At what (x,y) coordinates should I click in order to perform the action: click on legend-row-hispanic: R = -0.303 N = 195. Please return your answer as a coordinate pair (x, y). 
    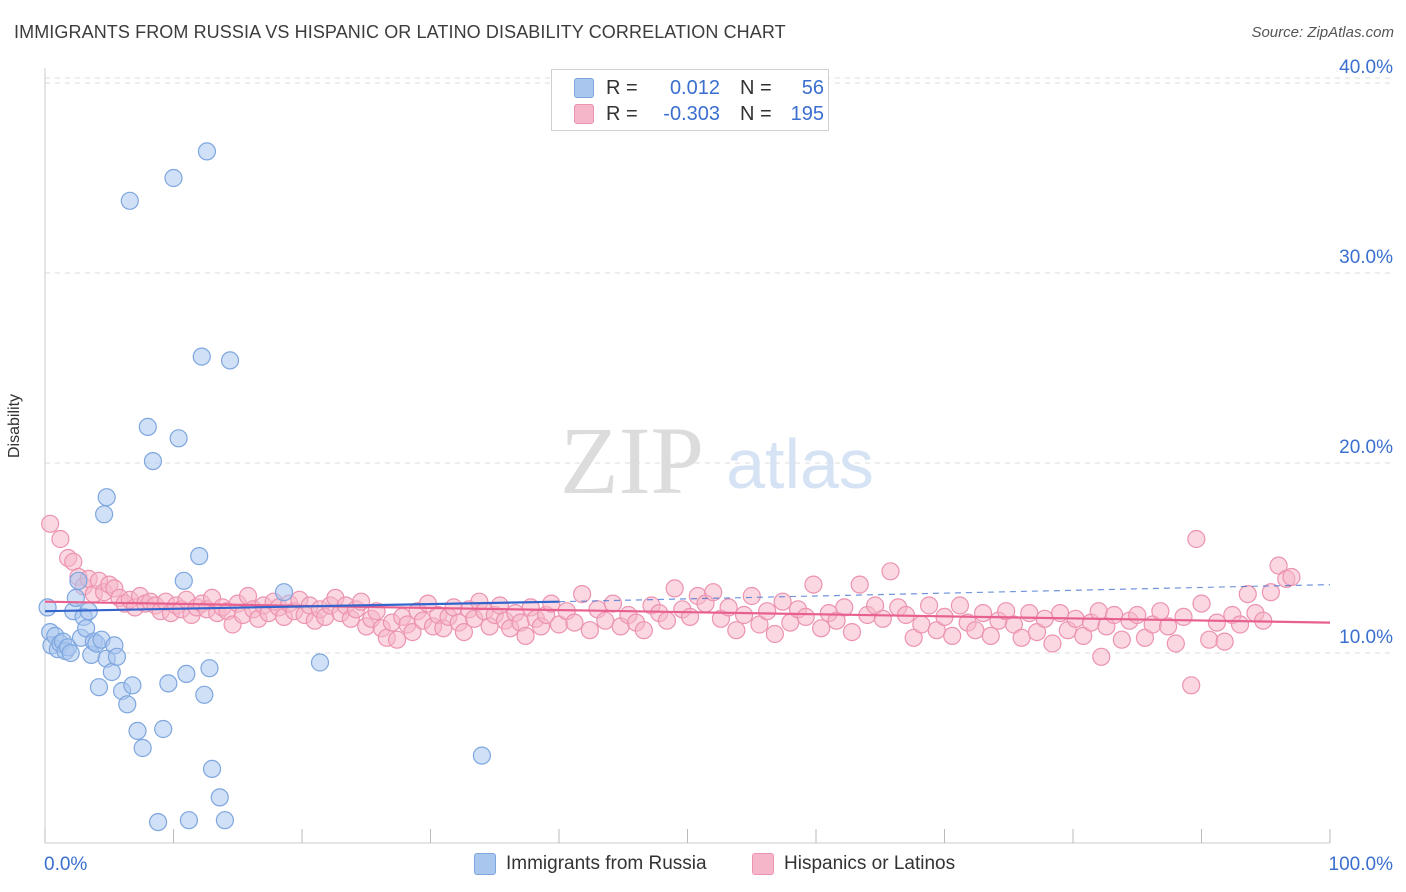
    Looking at the image, I should click on (699, 114).